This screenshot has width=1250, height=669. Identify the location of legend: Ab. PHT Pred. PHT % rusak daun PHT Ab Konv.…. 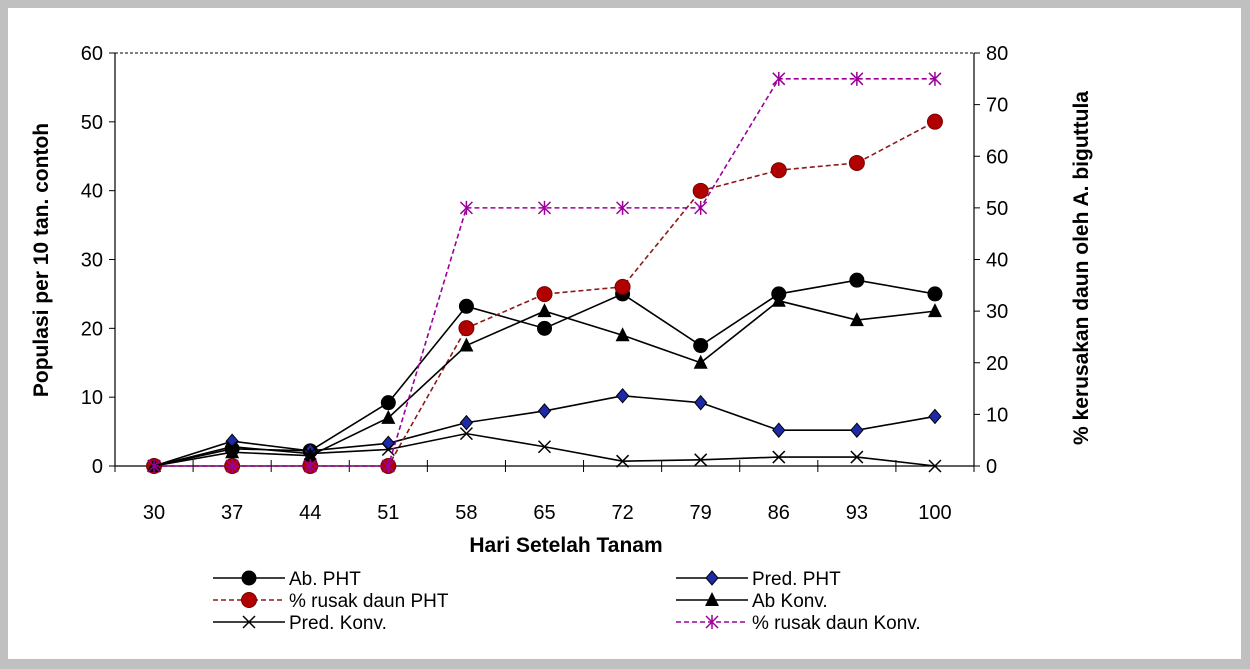
(567, 601).